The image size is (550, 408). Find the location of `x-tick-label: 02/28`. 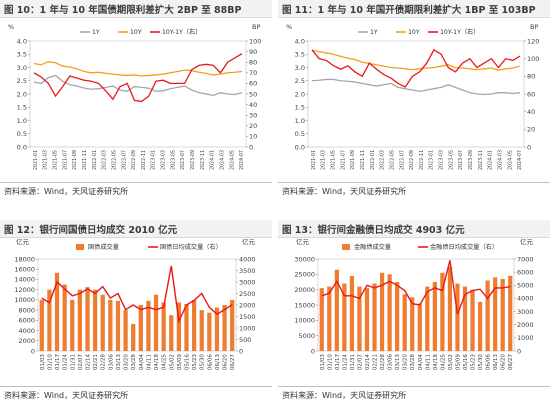

x-tick-label: 02/28 is located at coordinates (104, 362).